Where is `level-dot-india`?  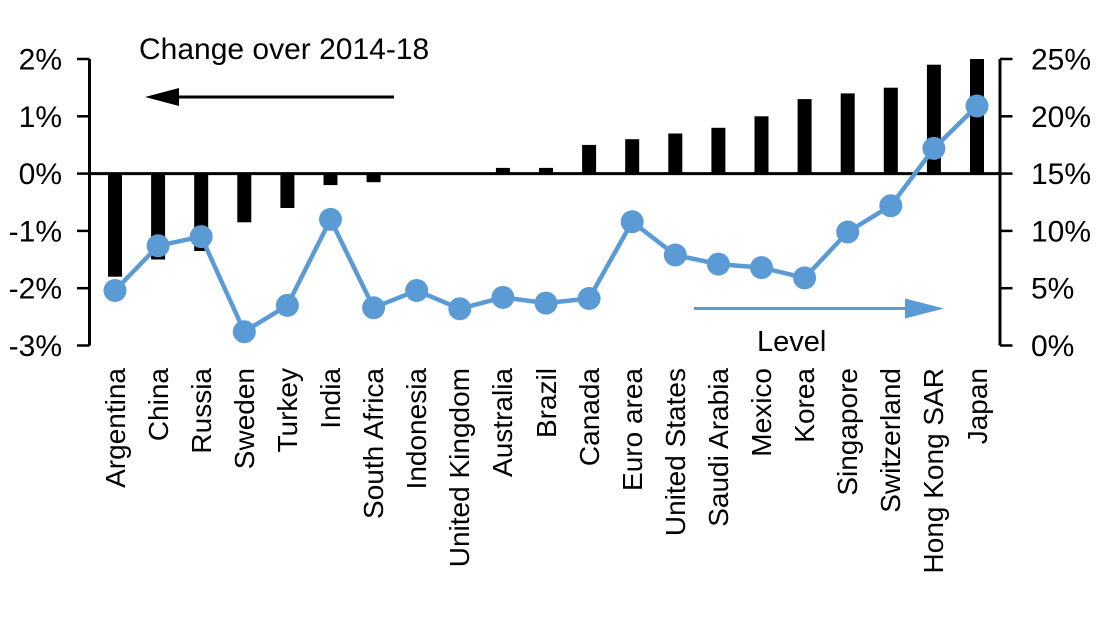
level-dot-india is located at coordinates (330, 219).